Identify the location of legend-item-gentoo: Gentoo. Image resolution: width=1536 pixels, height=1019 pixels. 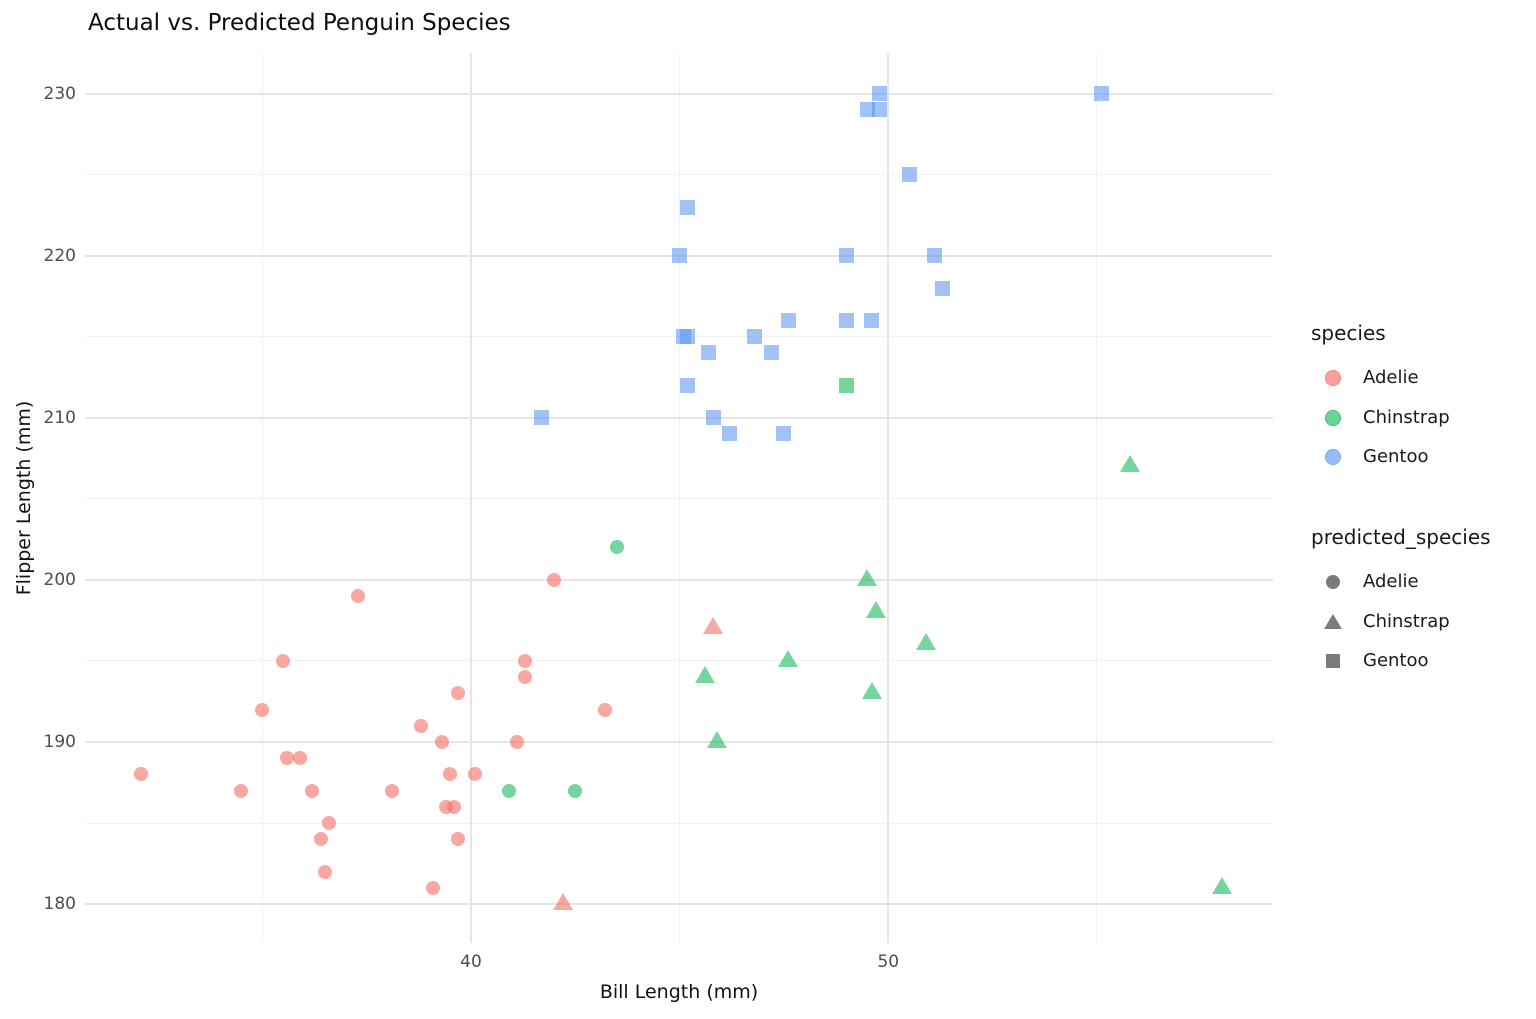
(1421, 457).